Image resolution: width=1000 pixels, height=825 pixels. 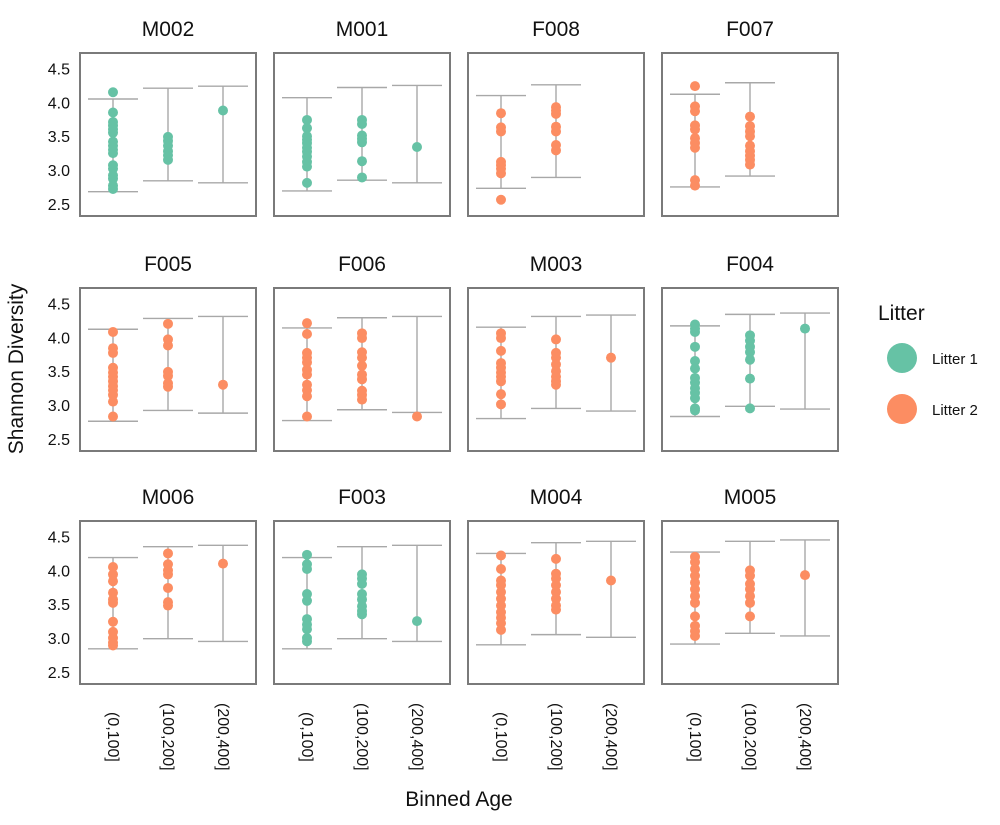 What do you see at coordinates (750, 497) in the screenshot?
I see `panel-title: M005` at bounding box center [750, 497].